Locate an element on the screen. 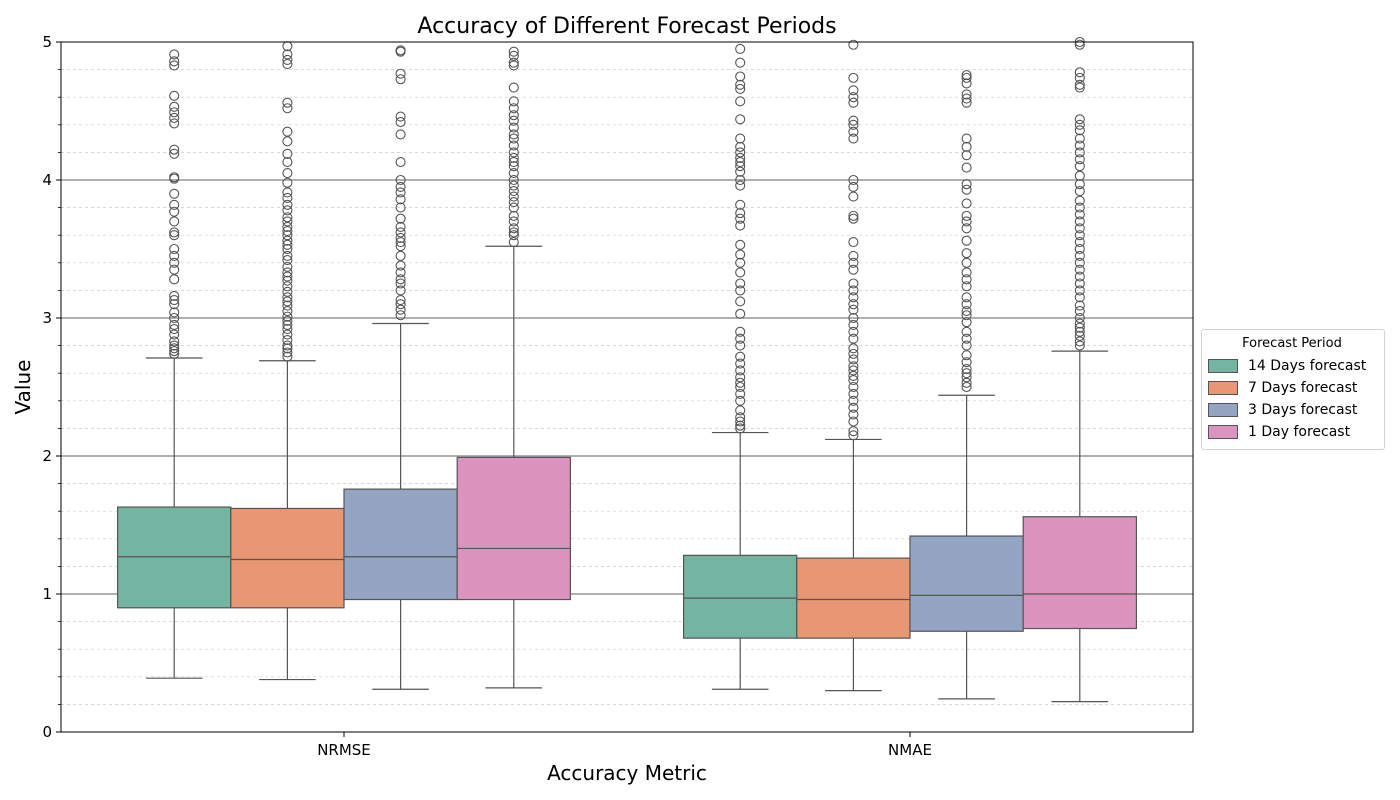 The width and height of the screenshot is (1400, 800). legend-label-14-days: 14 Days forecast is located at coordinates (1307, 366).